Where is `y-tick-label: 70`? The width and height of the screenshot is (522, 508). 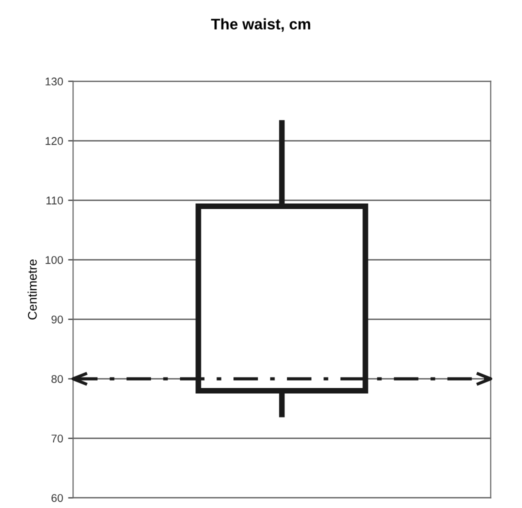
y-tick-label: 70 is located at coordinates (57, 438).